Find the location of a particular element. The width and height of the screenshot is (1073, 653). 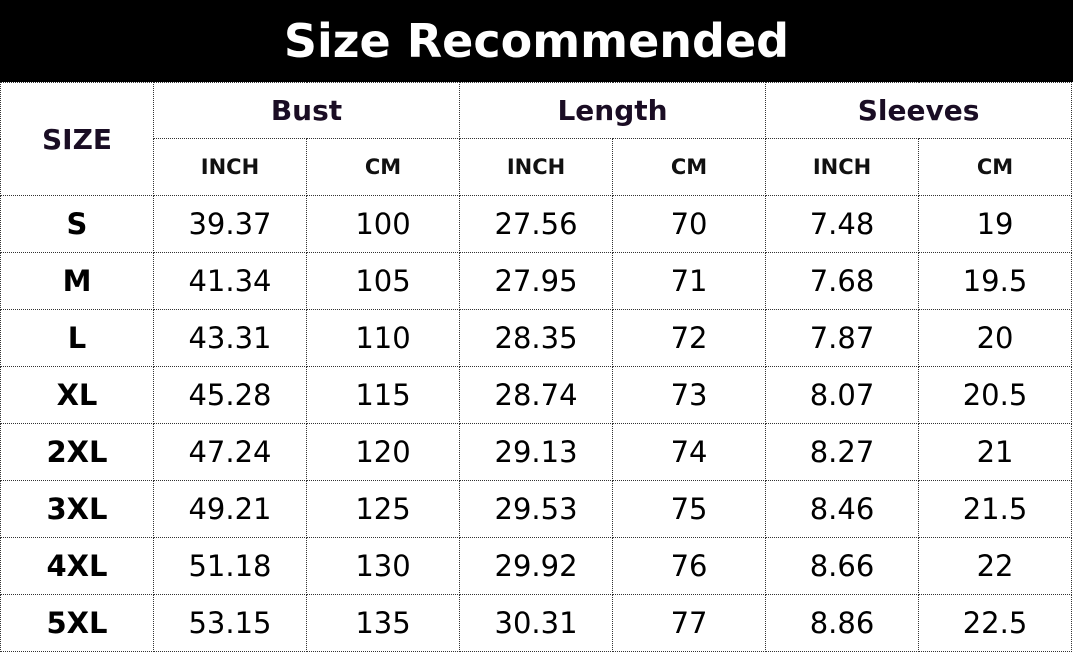

bust-inch-cell: 43.31 is located at coordinates (230, 338).